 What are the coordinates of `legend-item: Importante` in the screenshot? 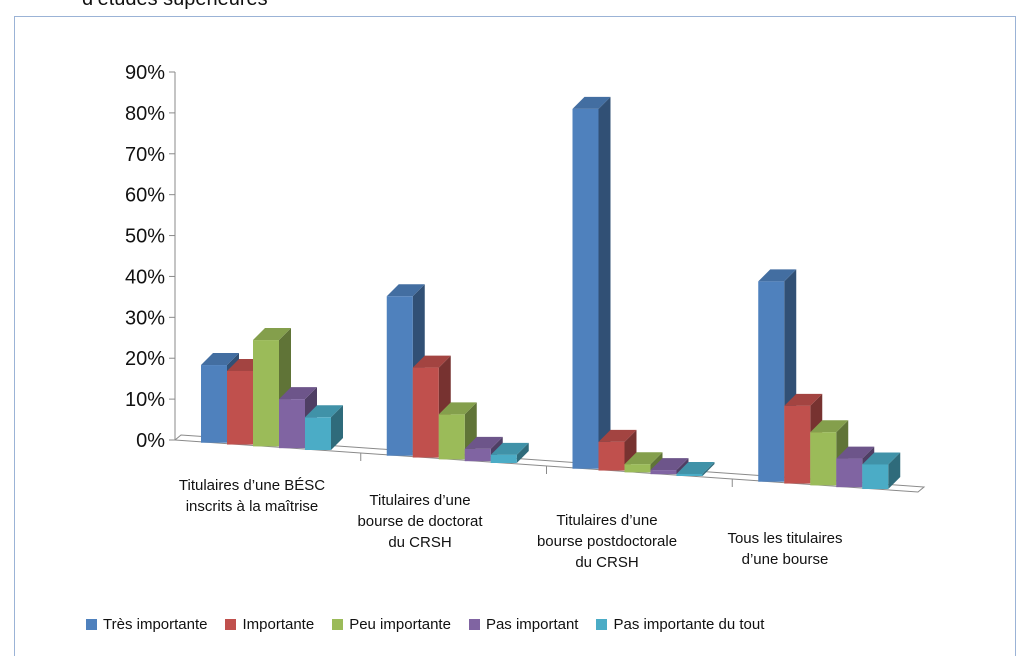 It's located at (269, 624).